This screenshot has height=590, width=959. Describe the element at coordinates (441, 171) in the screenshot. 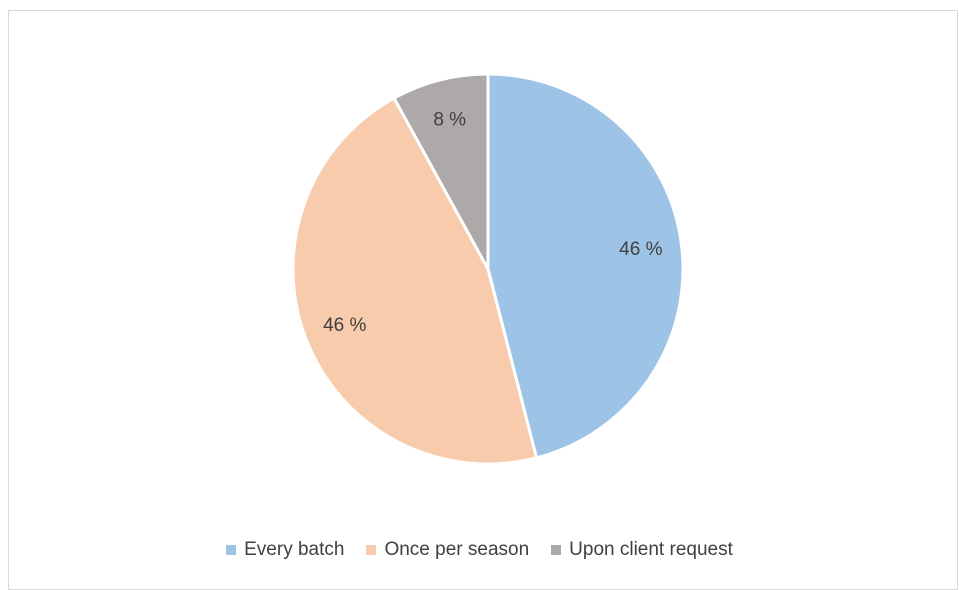

I see `pie-slice-upon-client-request` at that location.